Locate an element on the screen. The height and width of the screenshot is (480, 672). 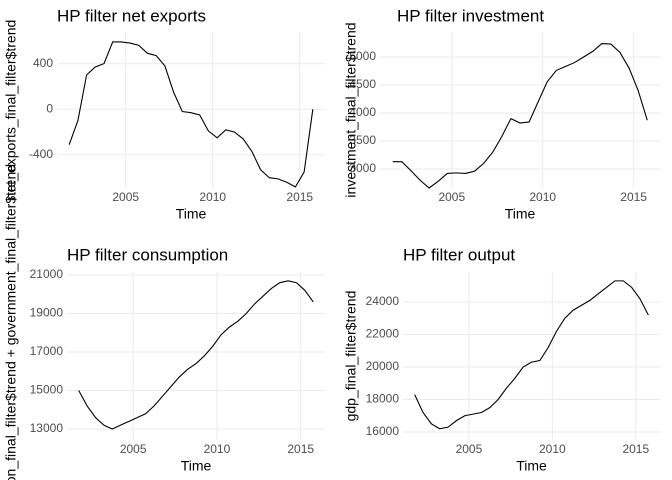
y-tick-label: 15000 is located at coordinates (47, 390).